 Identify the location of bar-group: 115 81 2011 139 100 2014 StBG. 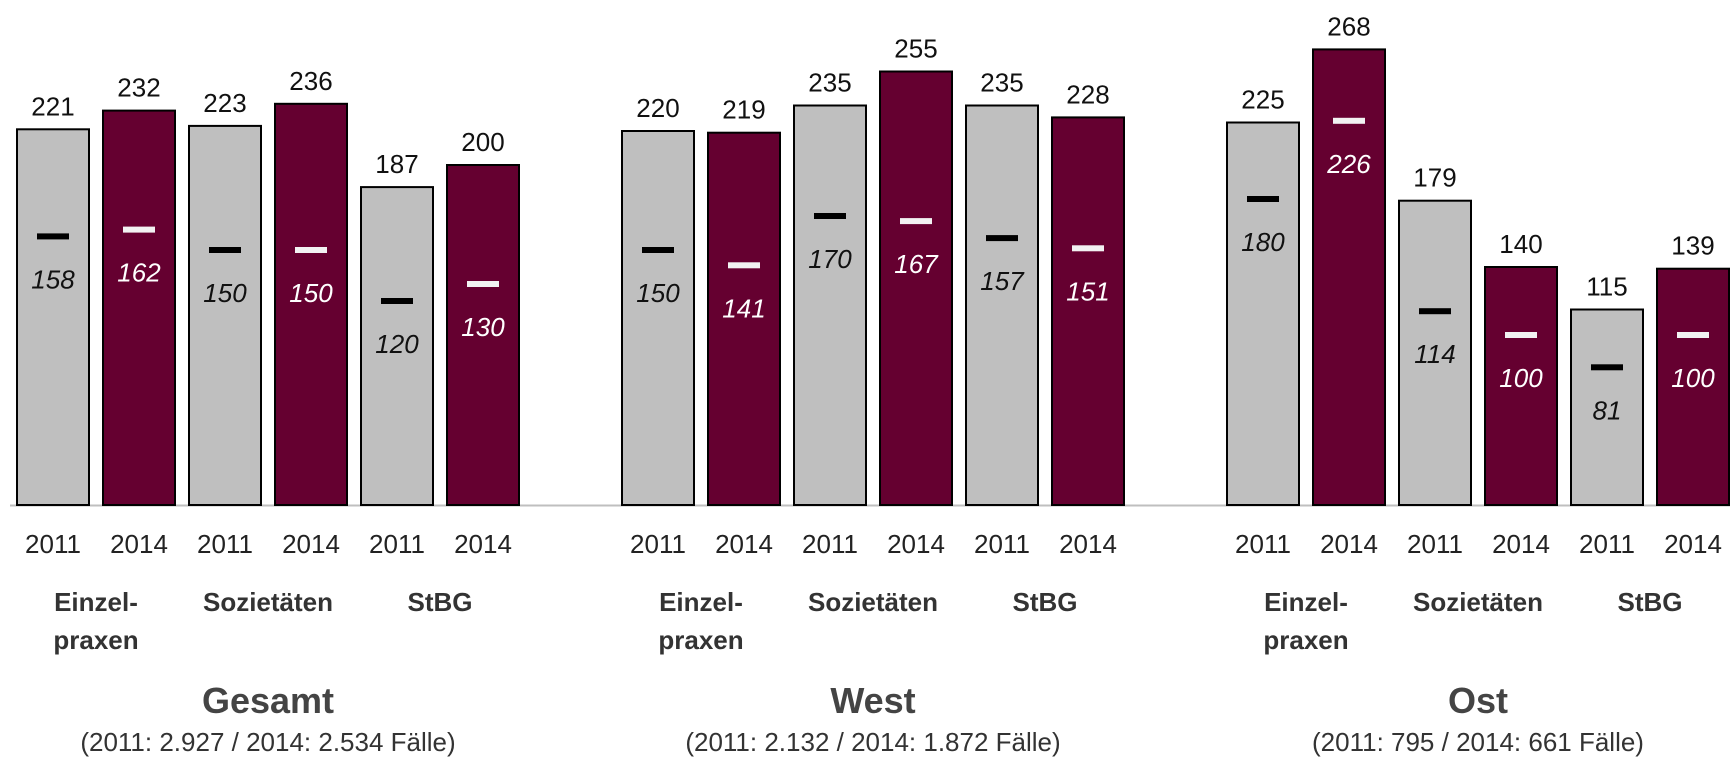
(1650, 424).